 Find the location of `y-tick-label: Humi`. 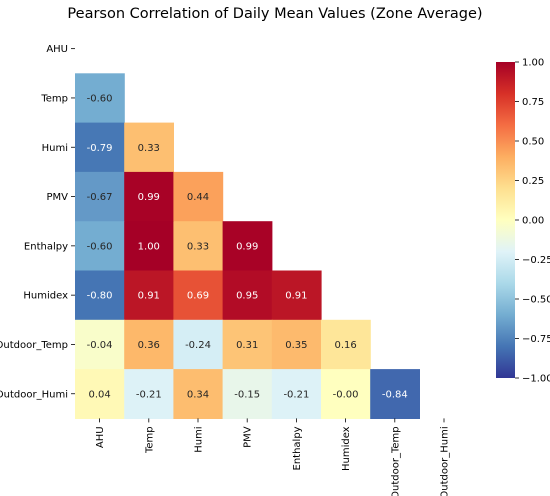

y-tick-label: Humi is located at coordinates (55, 148).